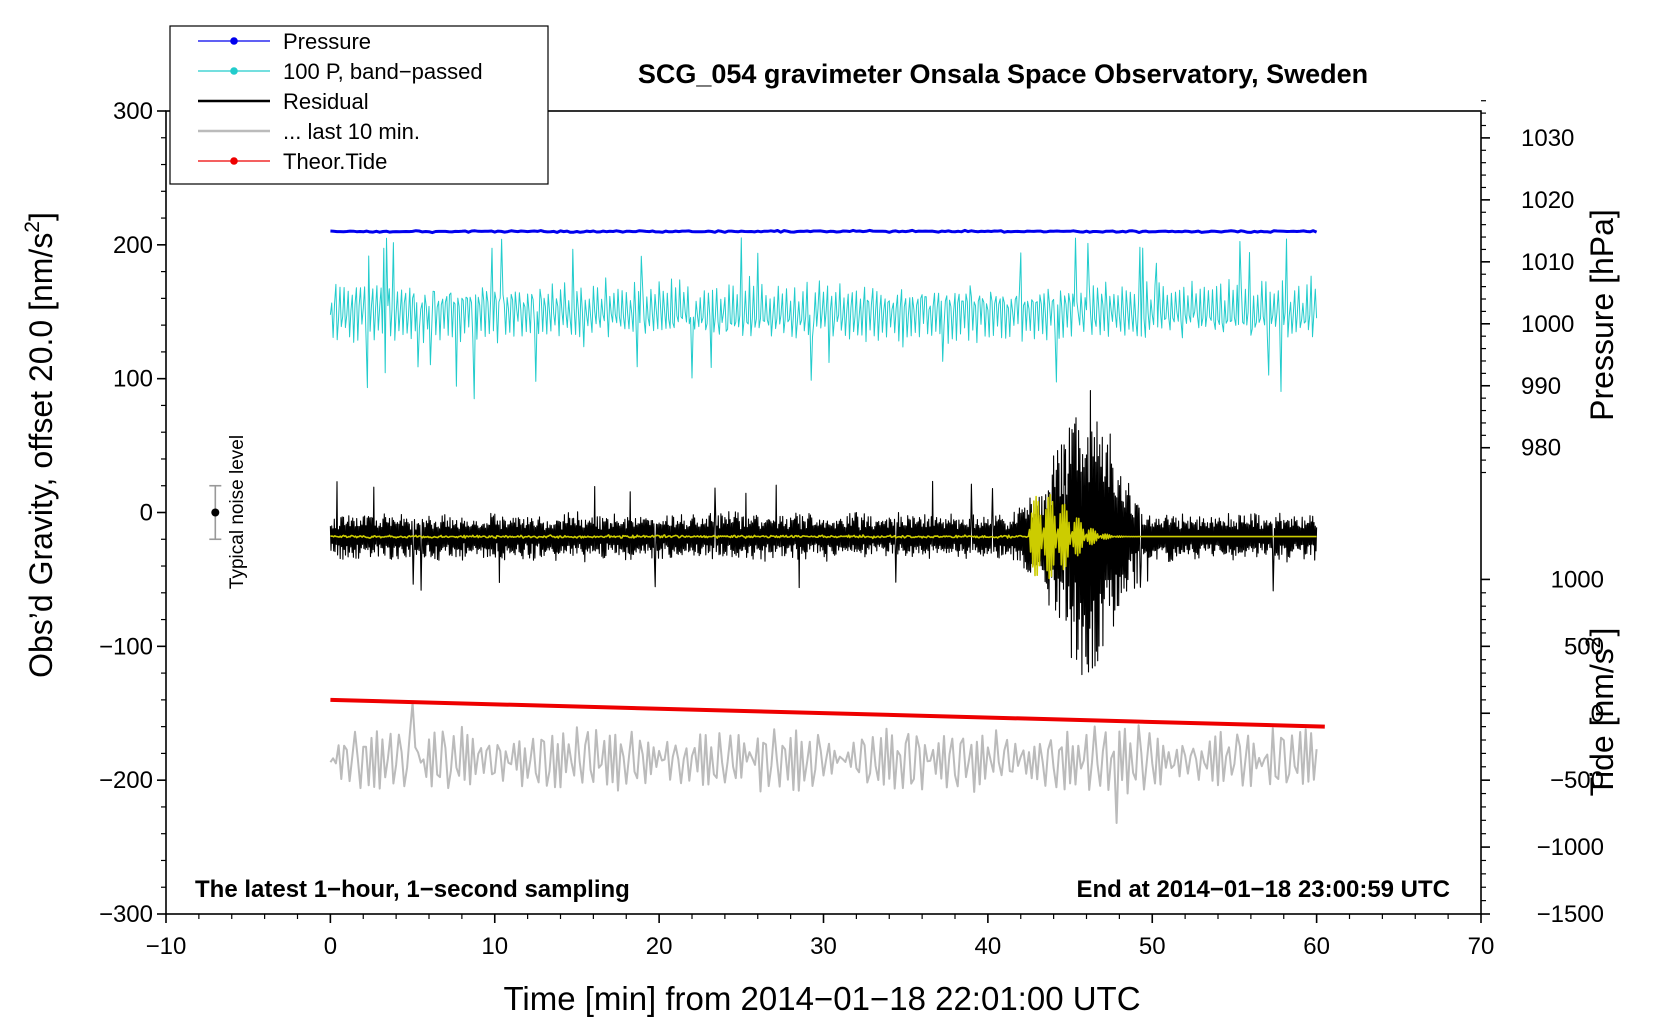 This screenshot has height=1020, width=1660. What do you see at coordinates (133, 245) in the screenshot?
I see `y-tick-label: 200` at bounding box center [133, 245].